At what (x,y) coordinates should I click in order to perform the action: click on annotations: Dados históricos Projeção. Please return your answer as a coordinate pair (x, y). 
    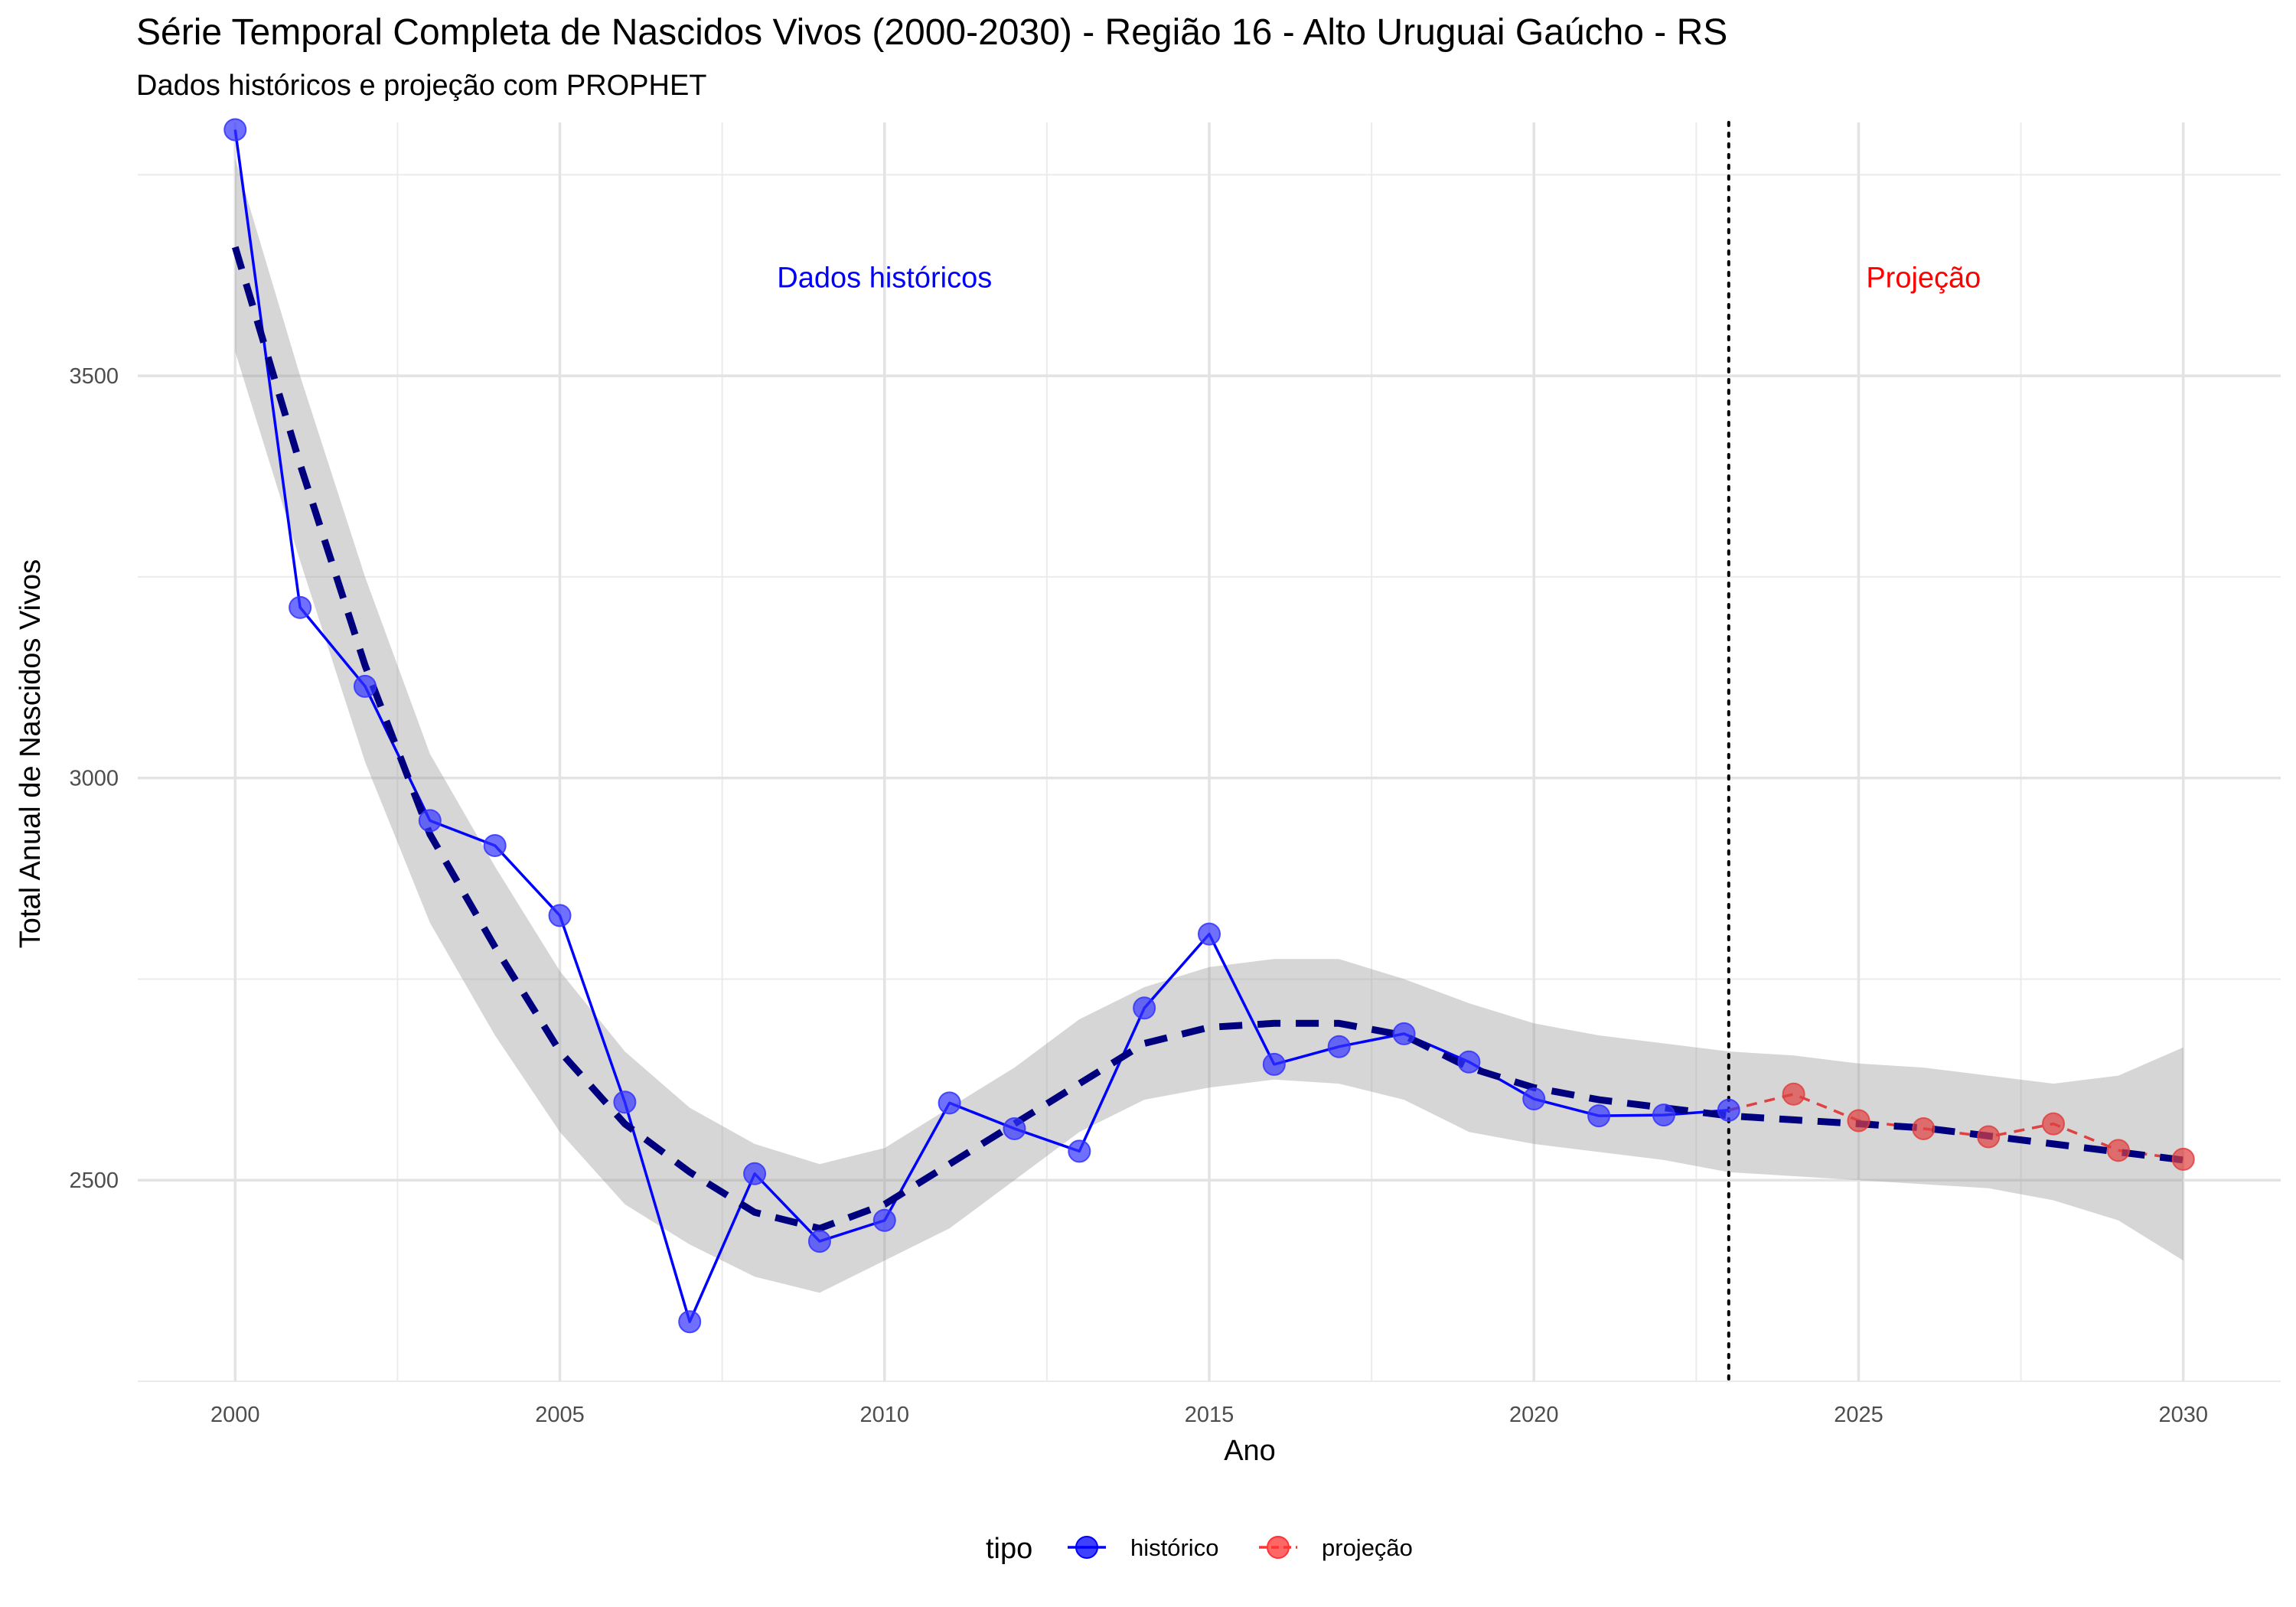
    Looking at the image, I should click on (1379, 278).